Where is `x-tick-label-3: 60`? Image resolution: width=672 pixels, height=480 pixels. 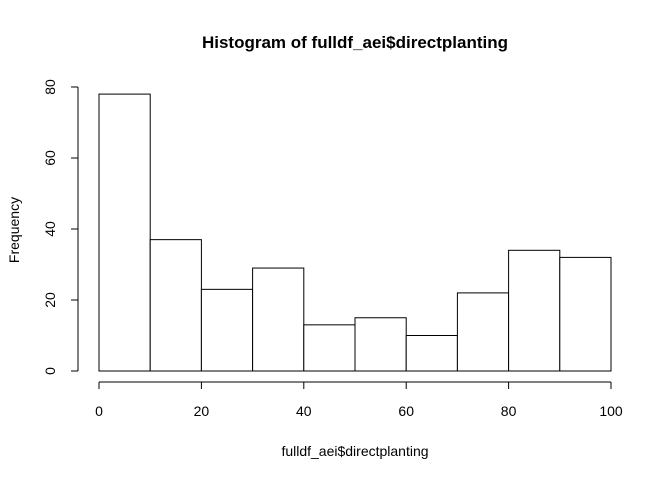 x-tick-label-3: 60 is located at coordinates (406, 411).